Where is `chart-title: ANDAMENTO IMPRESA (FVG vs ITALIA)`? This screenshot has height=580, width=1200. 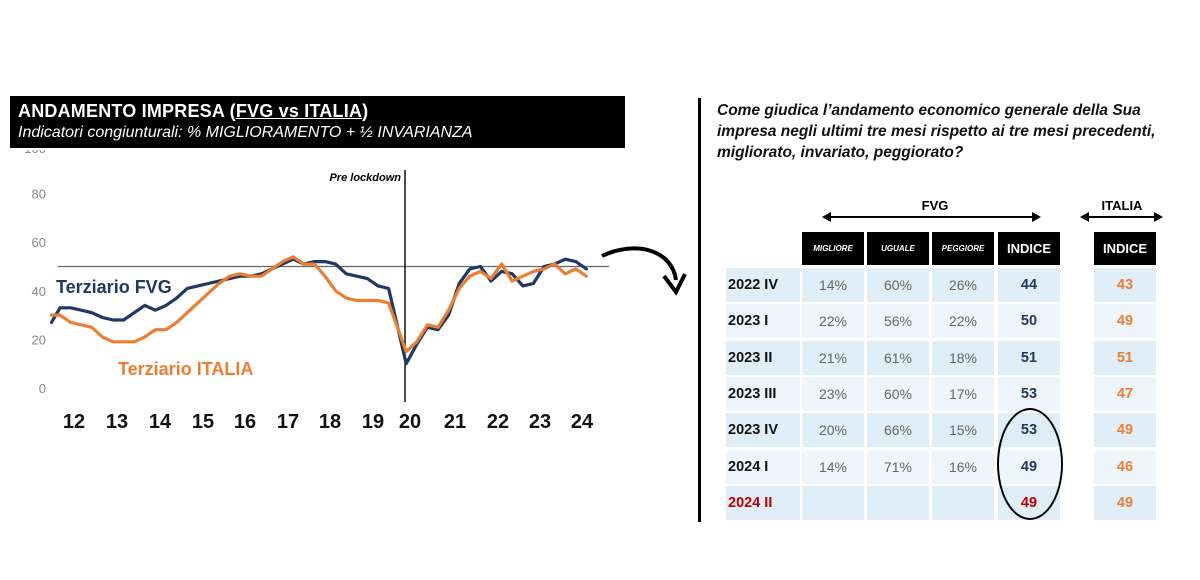 chart-title: ANDAMENTO IMPRESA (FVG vs ITALIA) is located at coordinates (321, 111).